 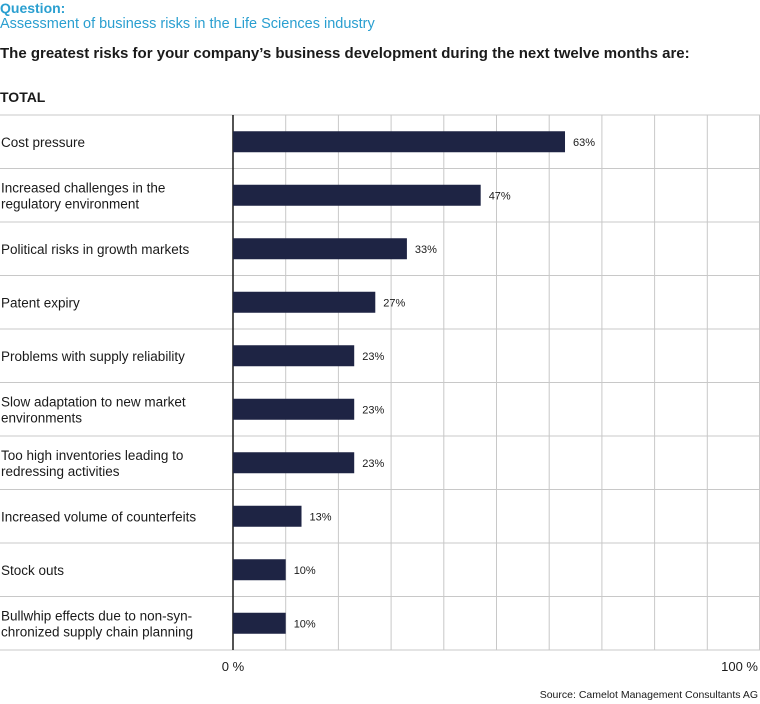 I want to click on value-label: 27%, so click(x=394, y=303).